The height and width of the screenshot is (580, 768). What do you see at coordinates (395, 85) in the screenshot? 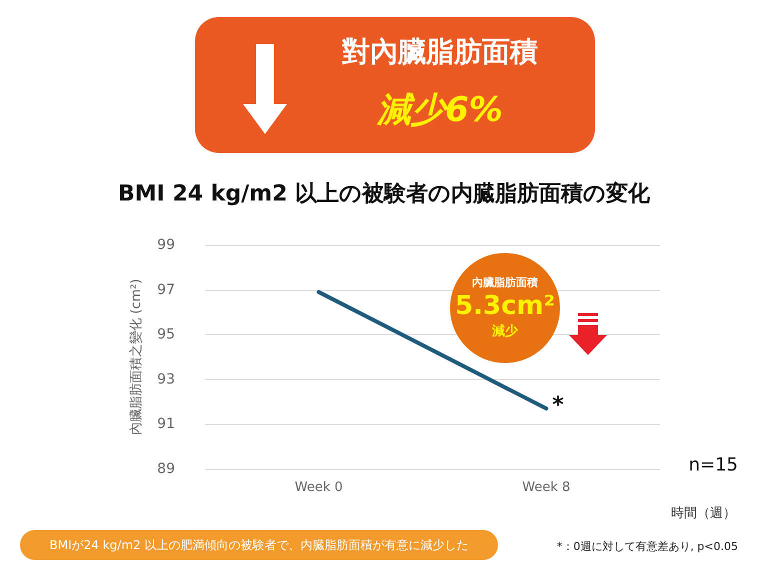
I see `banner: 對內臟脂肪面積 減少6%` at bounding box center [395, 85].